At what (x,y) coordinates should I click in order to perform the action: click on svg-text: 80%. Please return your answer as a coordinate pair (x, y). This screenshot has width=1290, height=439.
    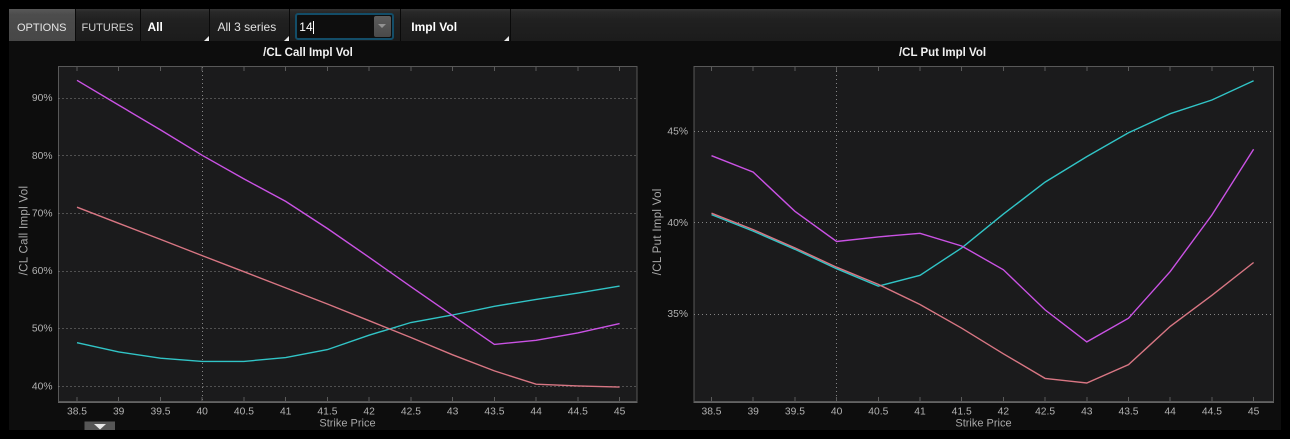
    Looking at the image, I should click on (42, 156).